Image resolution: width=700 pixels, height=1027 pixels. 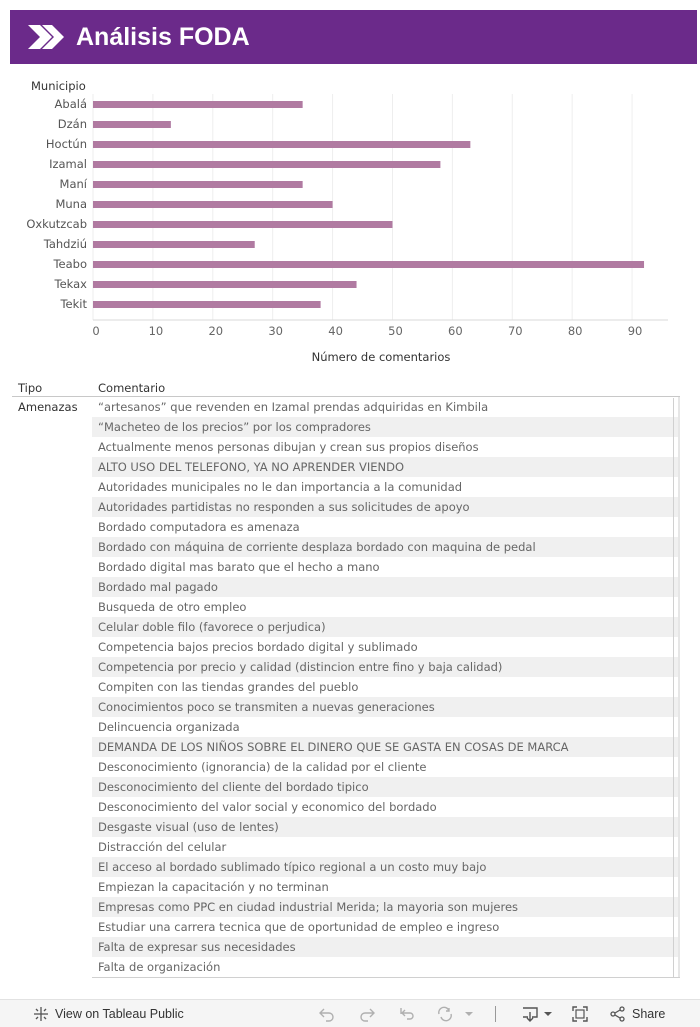 What do you see at coordinates (381, 357) in the screenshot?
I see `x-axis-title: Número de comentarios` at bounding box center [381, 357].